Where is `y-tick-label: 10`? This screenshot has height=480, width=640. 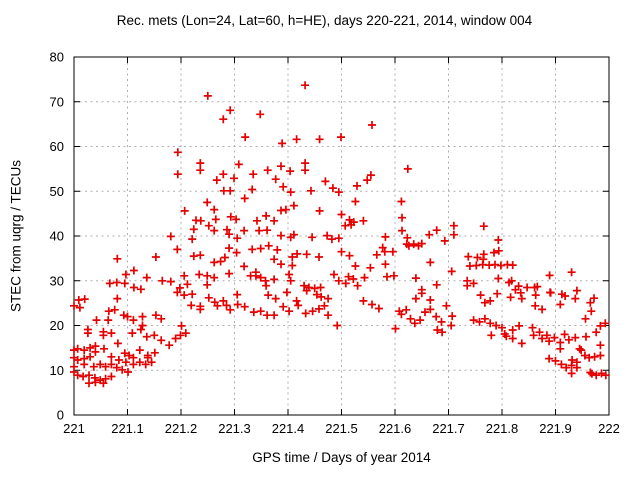 y-tick-label: 10 is located at coordinates (57, 370).